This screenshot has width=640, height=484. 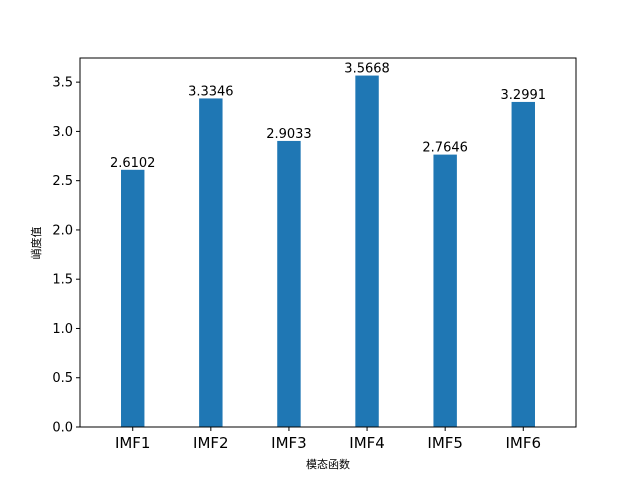 I want to click on x-tick-label-imf4: IMF4, so click(x=367, y=443).